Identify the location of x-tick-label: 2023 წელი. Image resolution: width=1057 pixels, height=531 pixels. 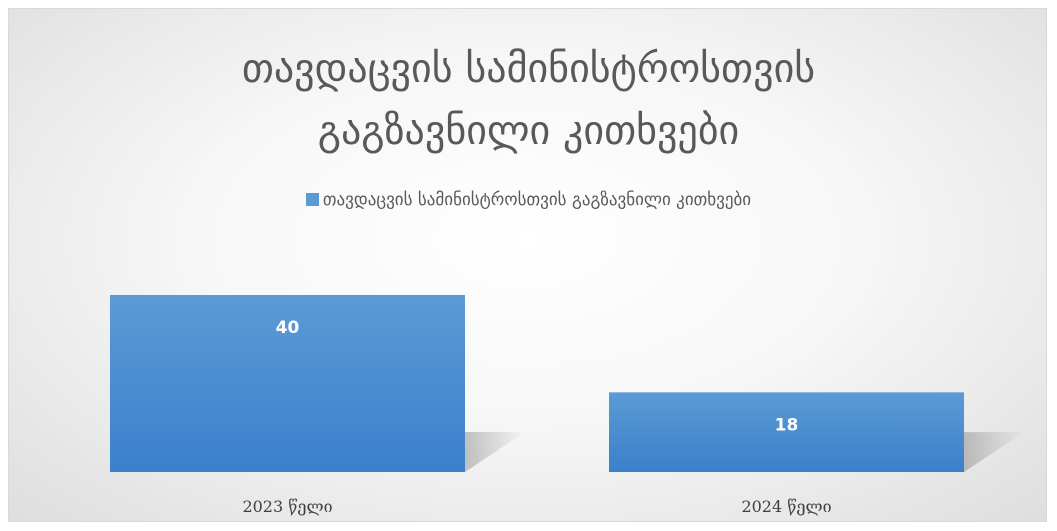
(287, 506).